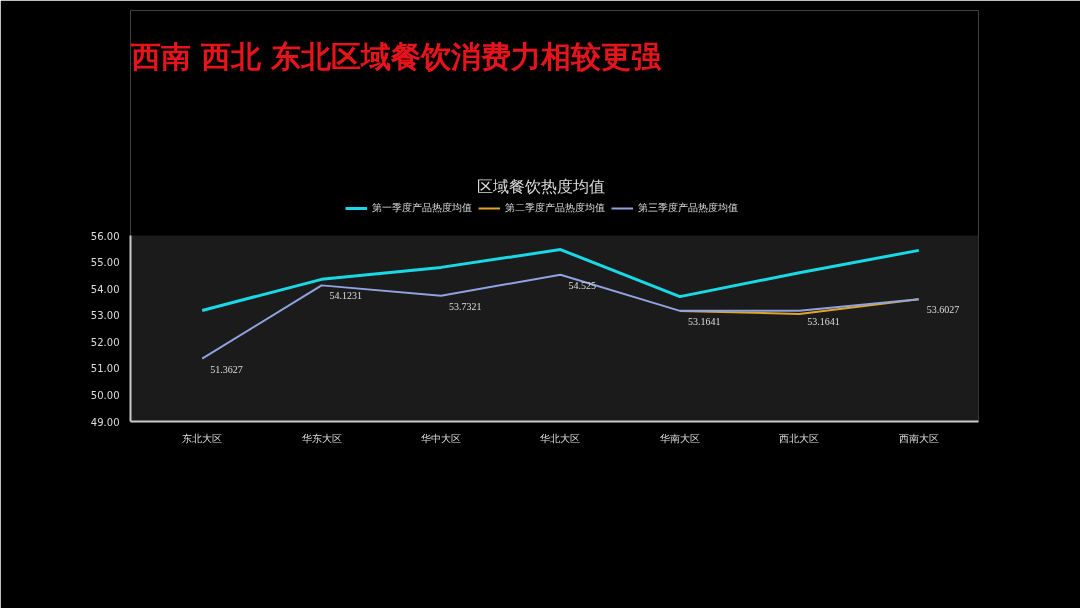 This screenshot has width=1080, height=608. What do you see at coordinates (943, 310) in the screenshot?
I see `data-label: 53.6027` at bounding box center [943, 310].